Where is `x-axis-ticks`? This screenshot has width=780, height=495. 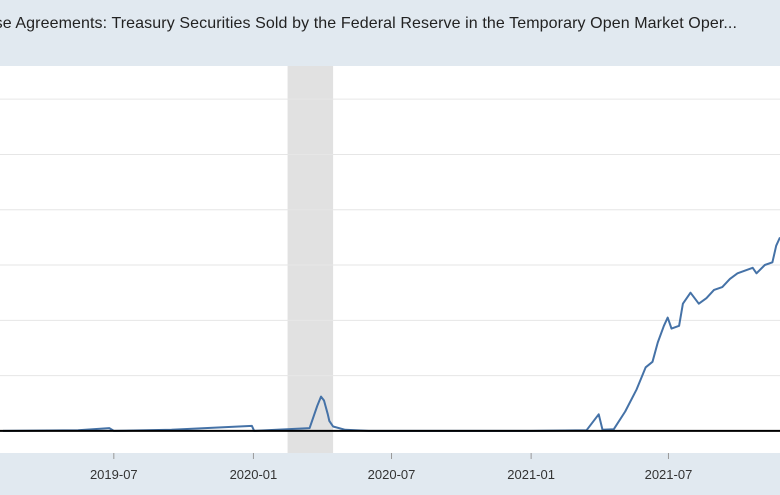
x-axis-ticks is located at coordinates (391, 456).